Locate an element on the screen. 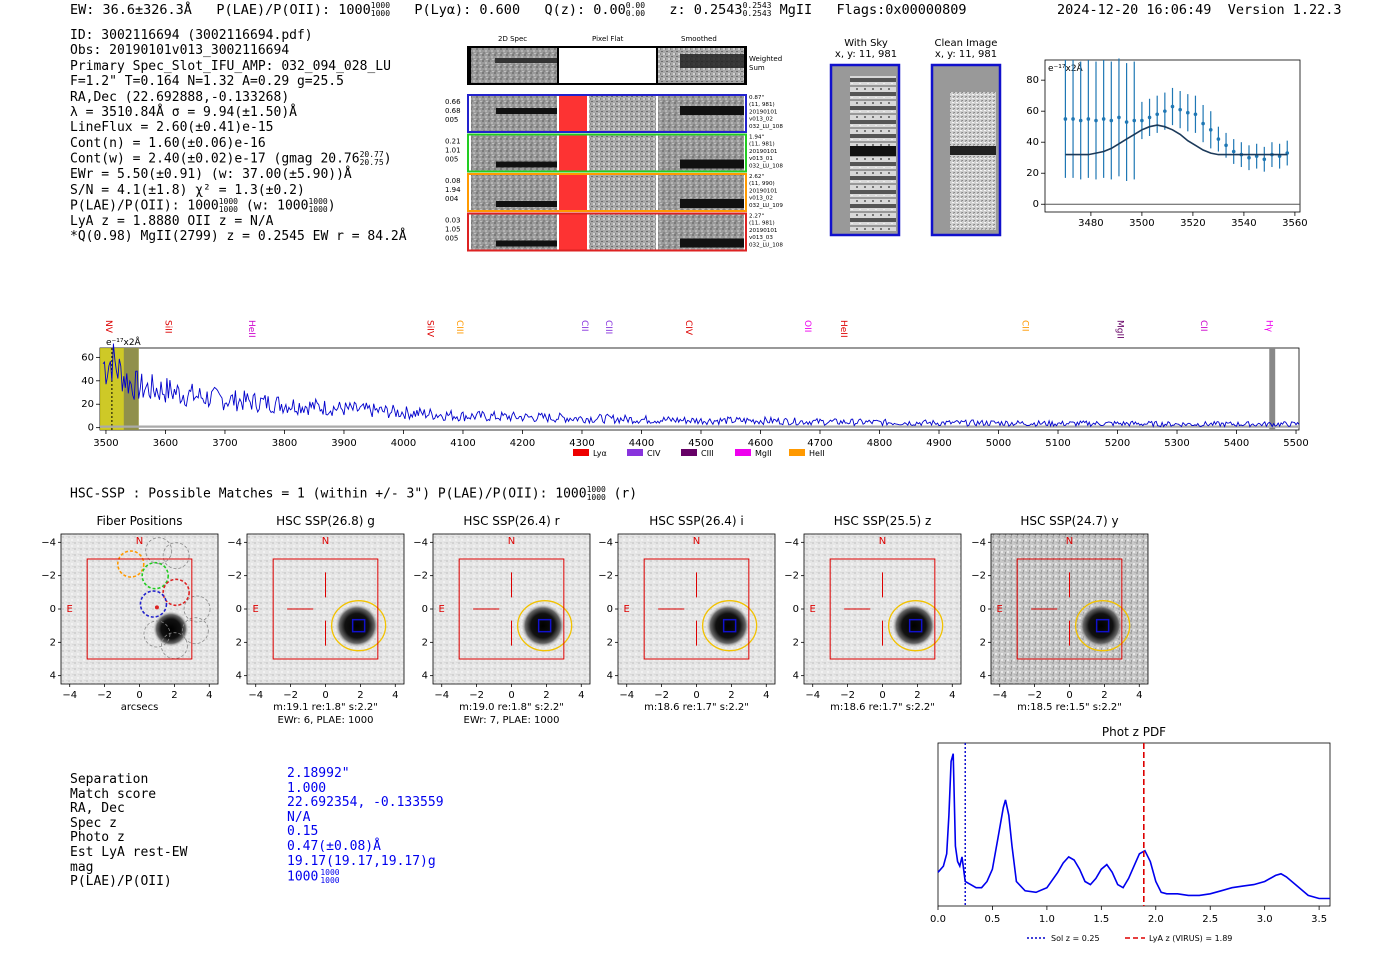 Image resolution: width=1400 pixels, height=953 pixels. spectrum-xtick: 4000 is located at coordinates (403, 443).